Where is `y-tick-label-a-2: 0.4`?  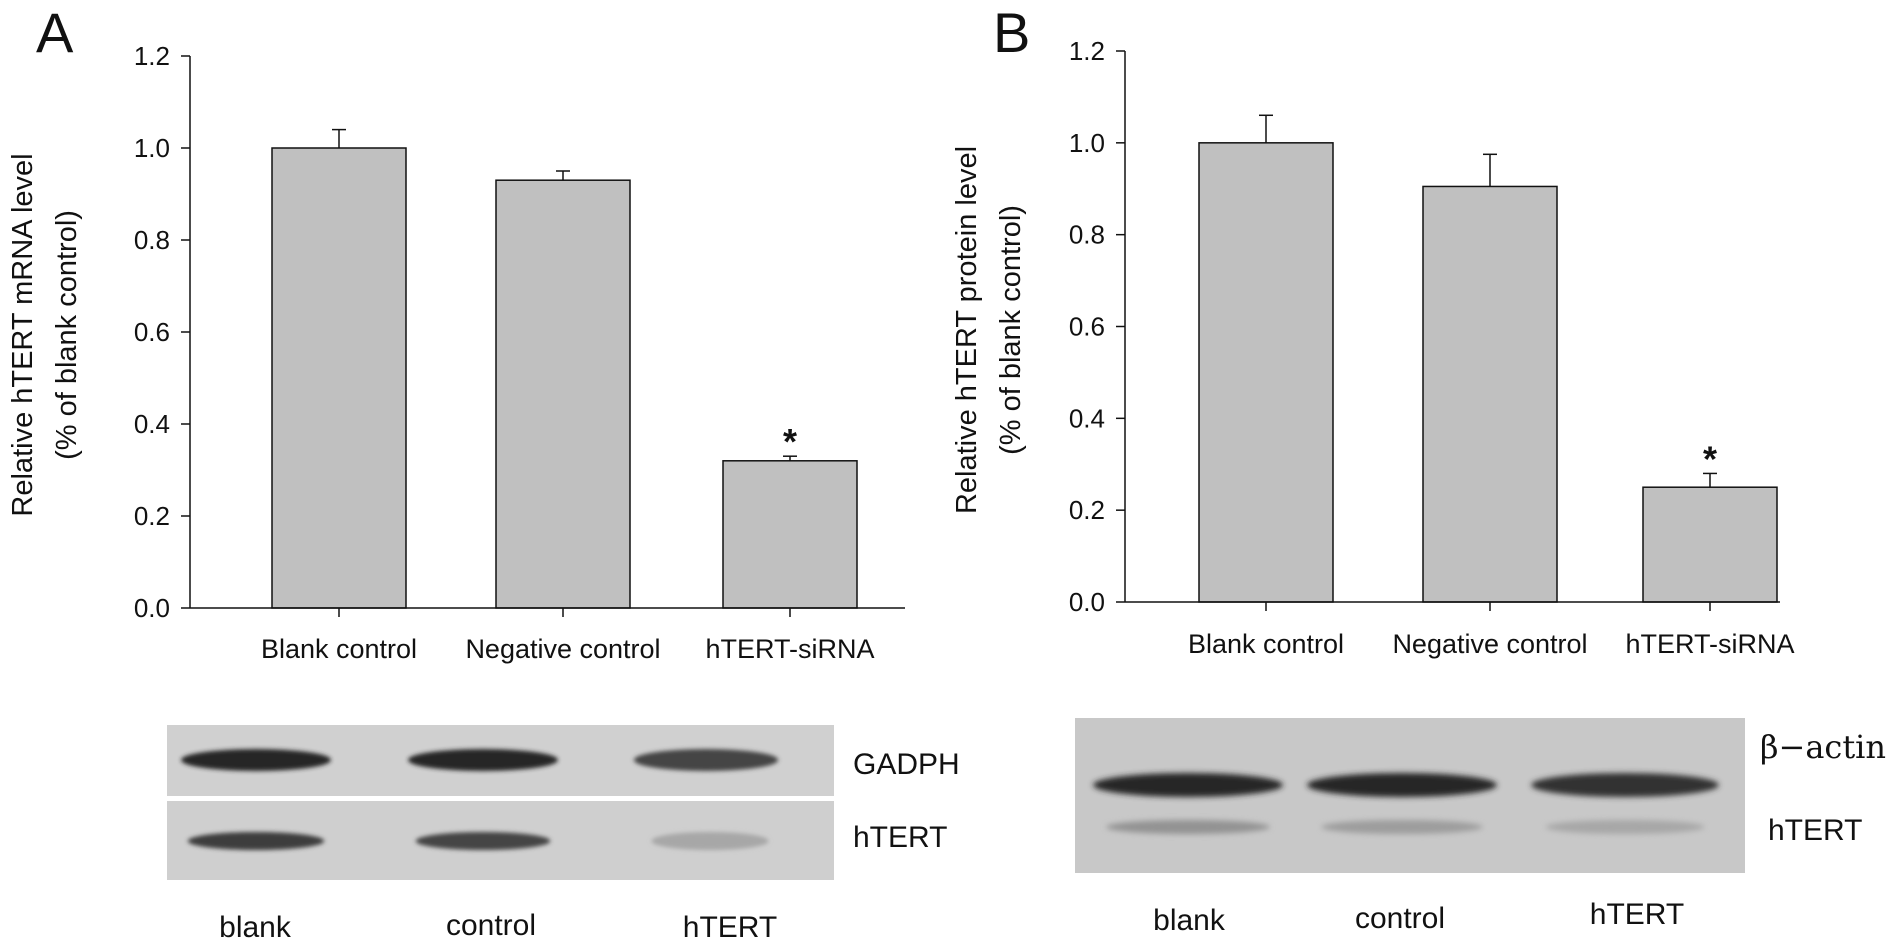 y-tick-label-a-2: 0.4 is located at coordinates (152, 424).